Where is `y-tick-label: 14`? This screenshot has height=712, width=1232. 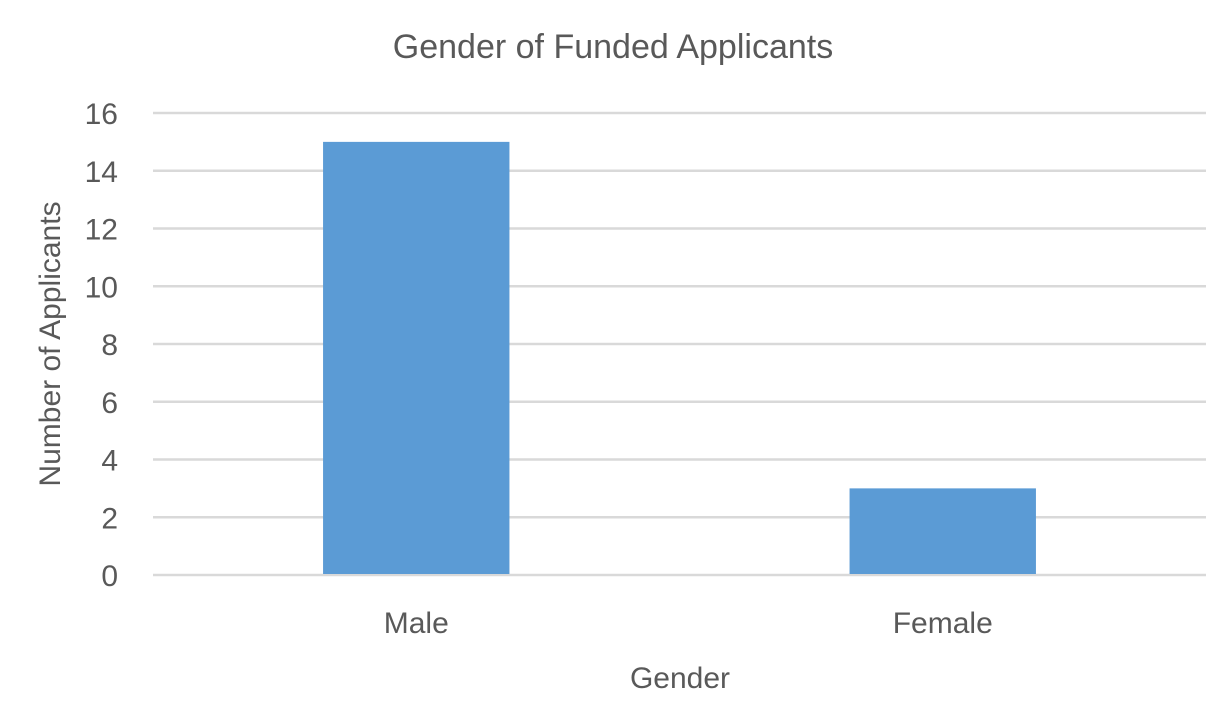
y-tick-label: 14 is located at coordinates (101, 172).